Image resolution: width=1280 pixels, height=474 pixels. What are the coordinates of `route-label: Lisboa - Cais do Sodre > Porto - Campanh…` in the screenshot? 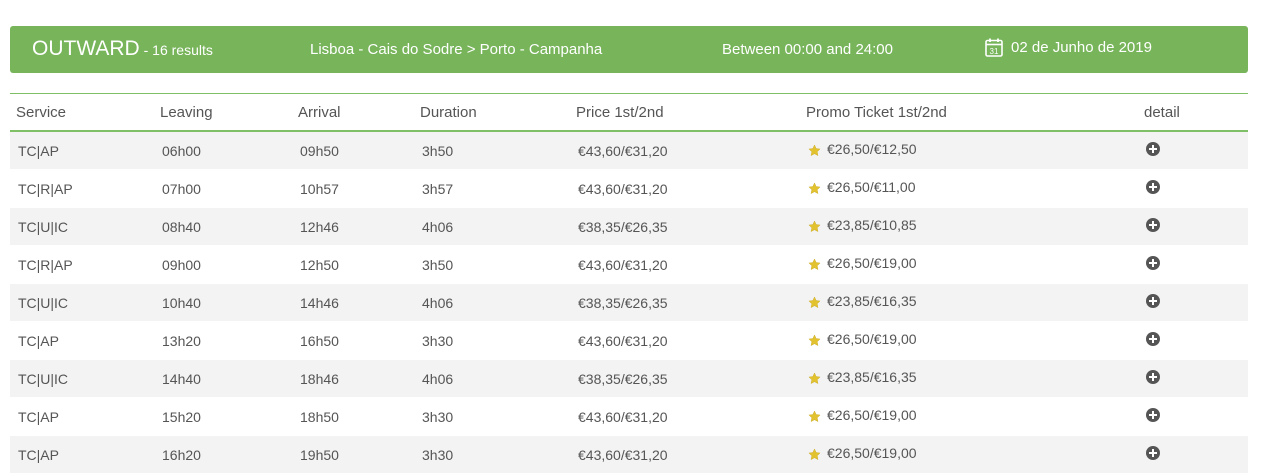 It's located at (456, 49).